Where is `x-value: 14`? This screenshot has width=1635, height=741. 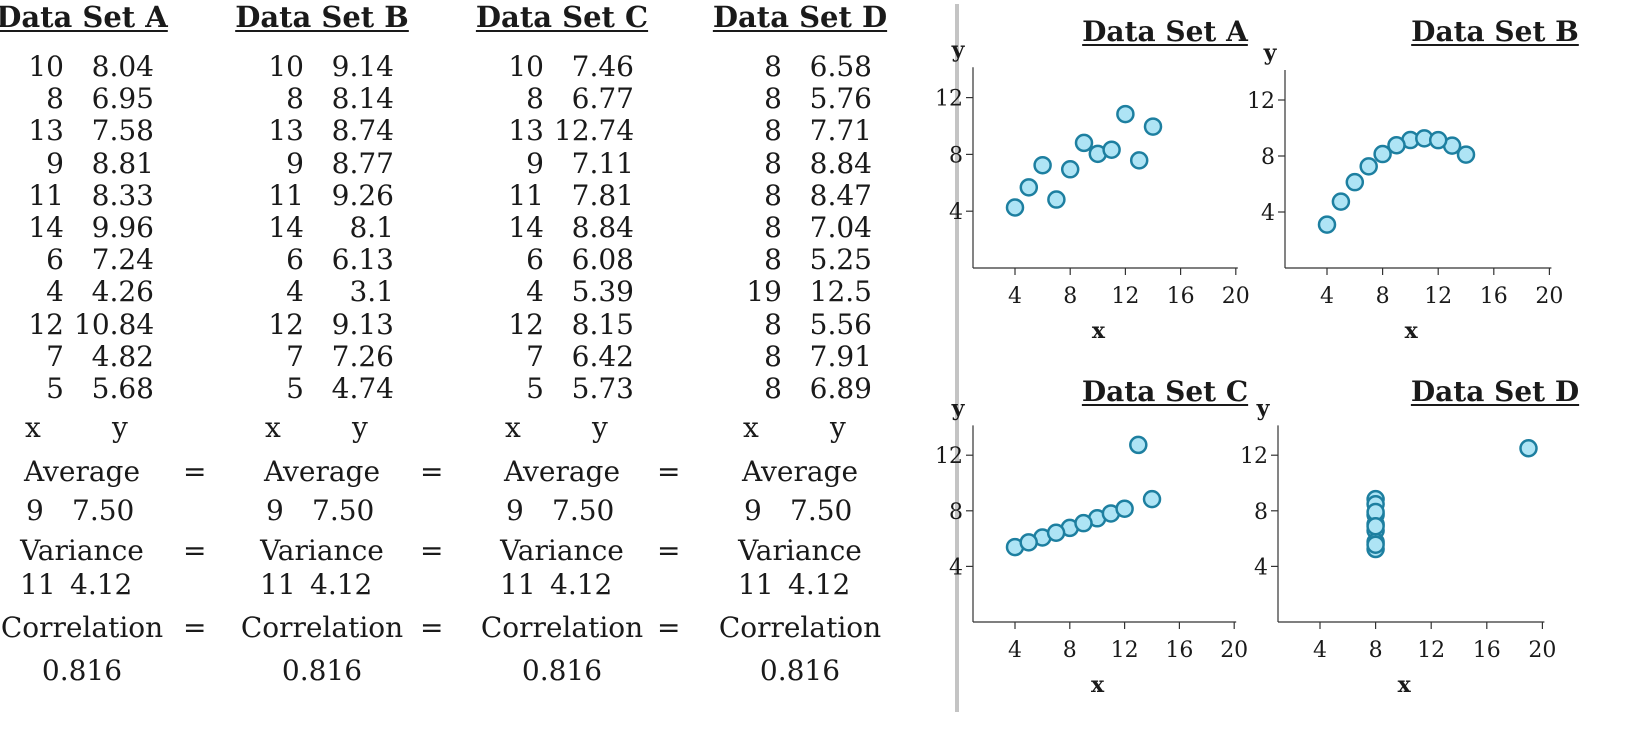 x-value: 14 is located at coordinates (526, 227).